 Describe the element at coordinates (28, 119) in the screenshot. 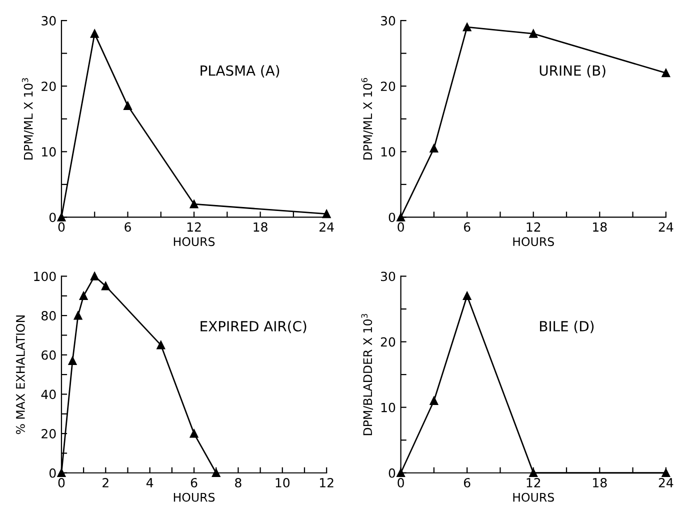

I see `y-axis-title: DPM/ML X 10$^{3}$` at that location.